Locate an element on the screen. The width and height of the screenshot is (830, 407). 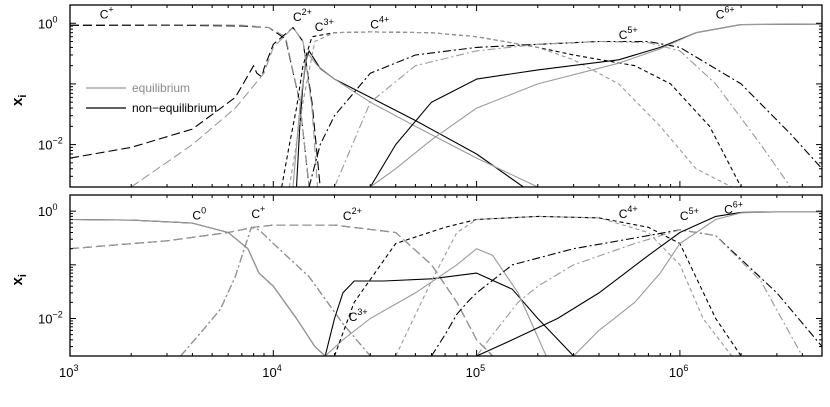
legend-label: equilibrium is located at coordinates (161, 88).